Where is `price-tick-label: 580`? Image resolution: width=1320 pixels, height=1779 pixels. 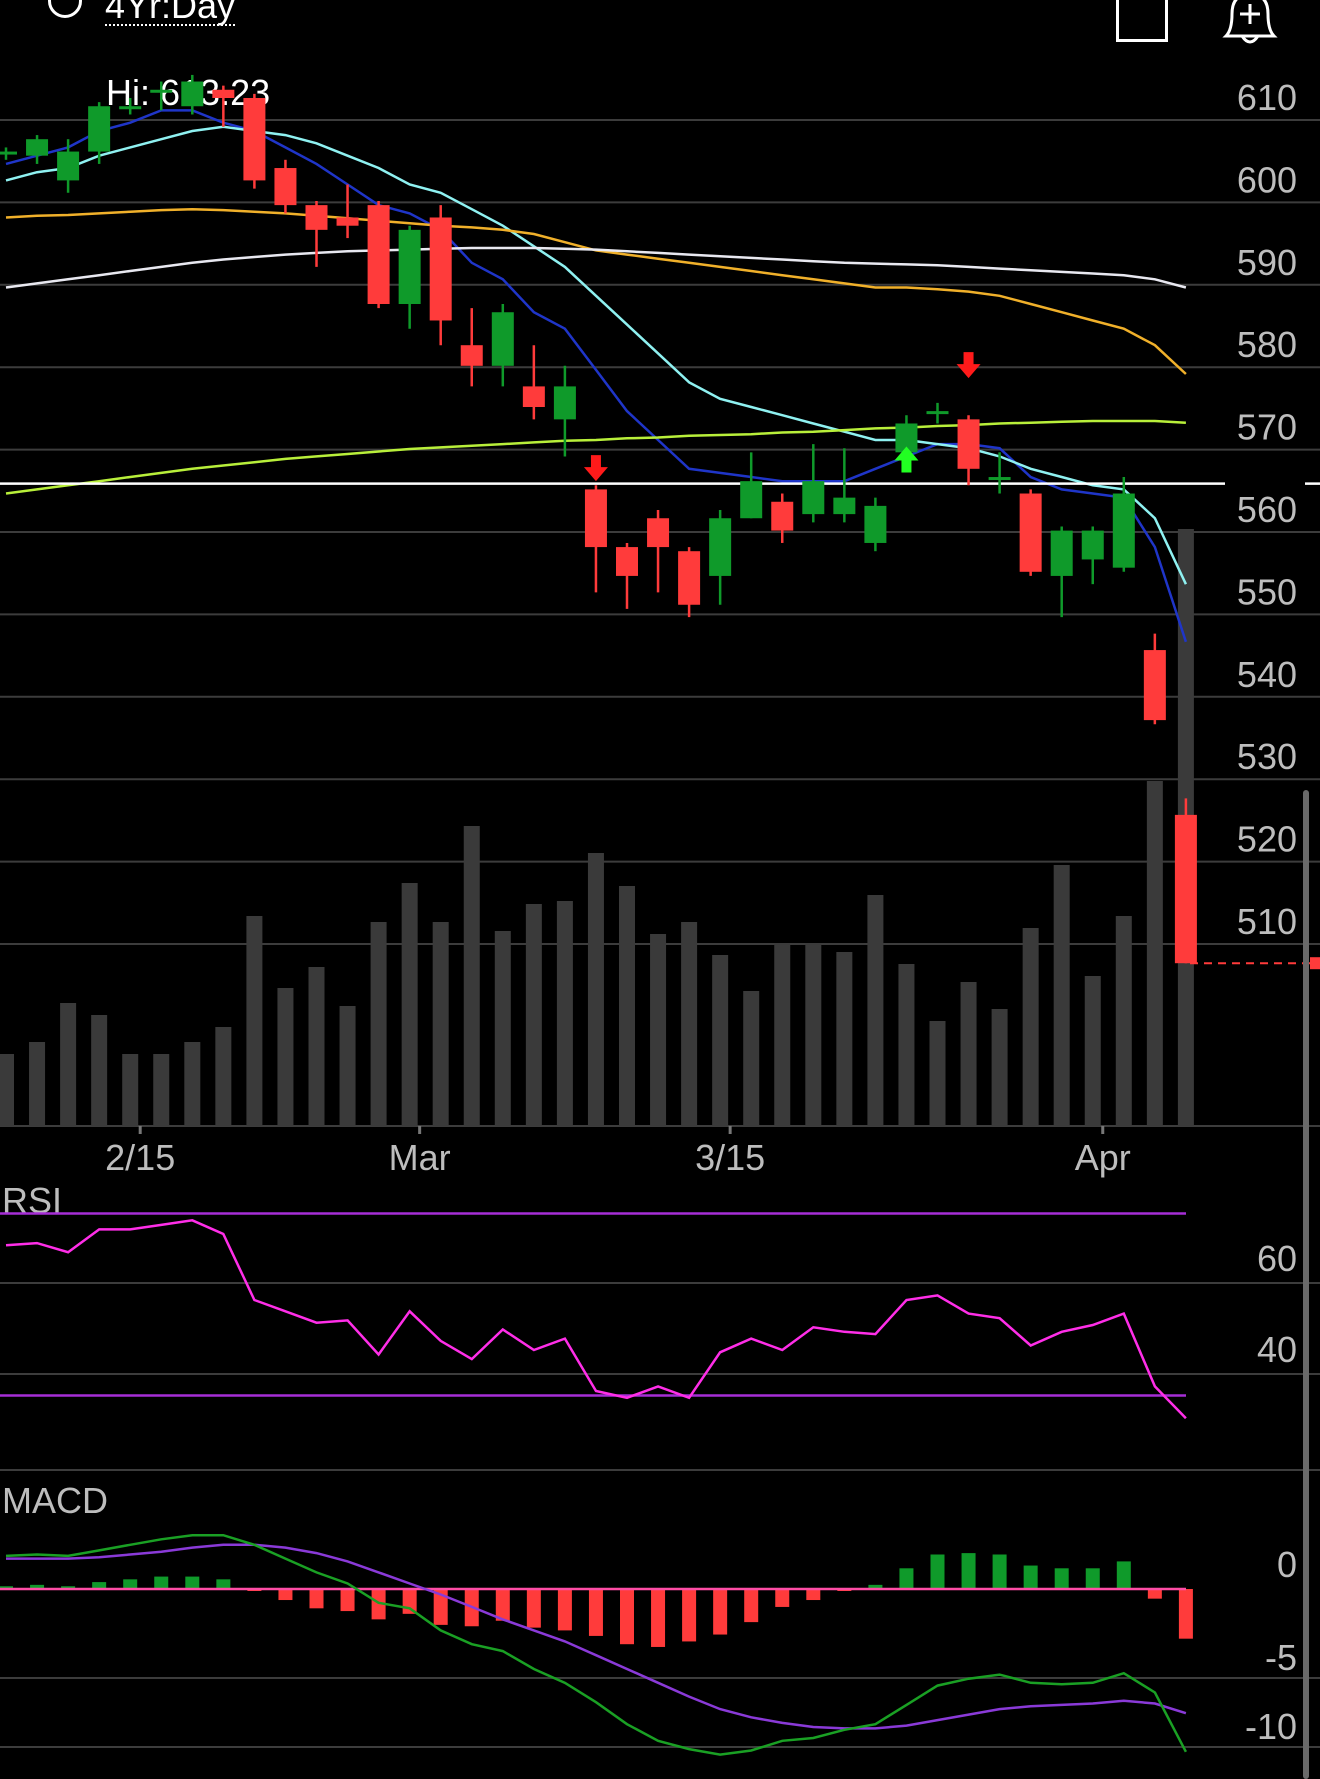
price-tick-label: 580 is located at coordinates (1267, 344).